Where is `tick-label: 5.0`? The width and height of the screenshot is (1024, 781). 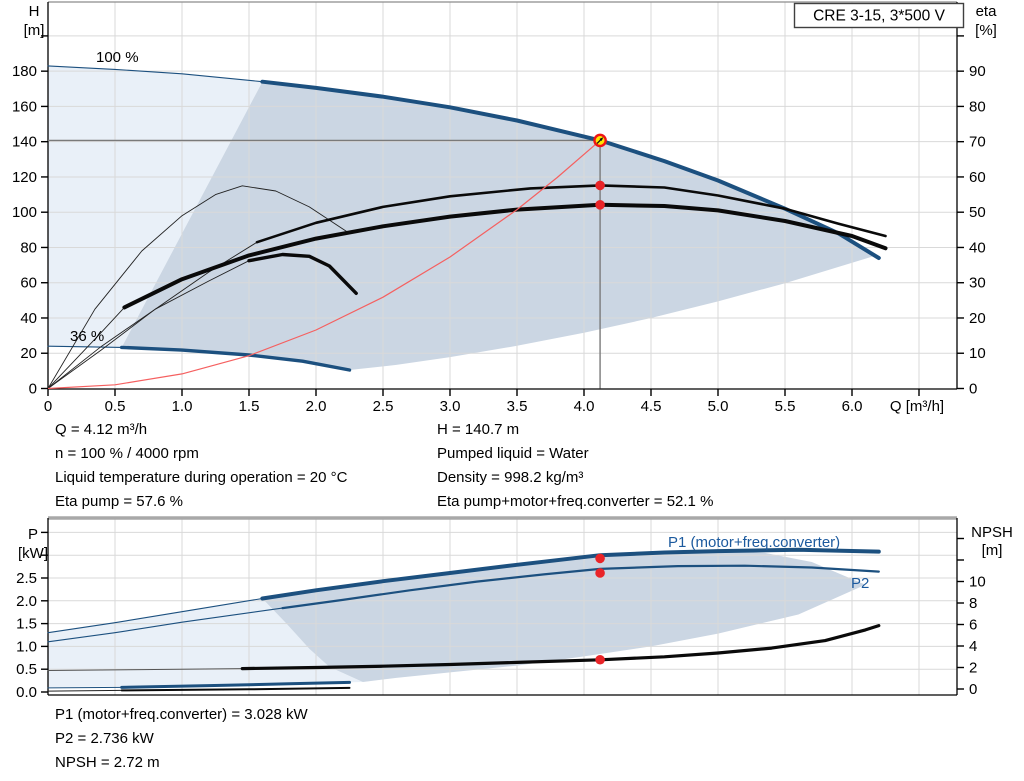
tick-label: 5.0 is located at coordinates (718, 406).